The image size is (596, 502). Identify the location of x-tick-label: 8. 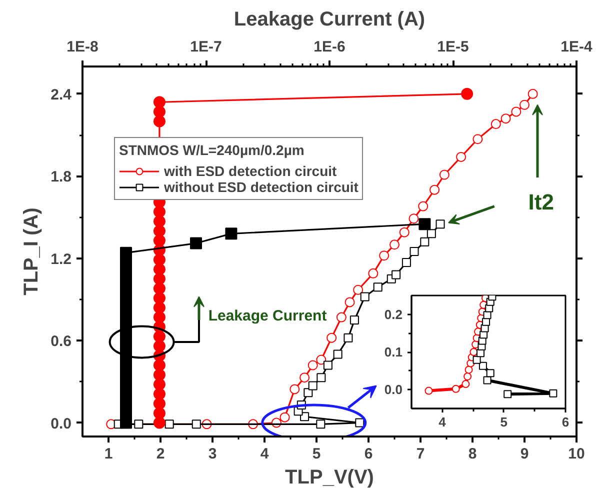
(472, 454).